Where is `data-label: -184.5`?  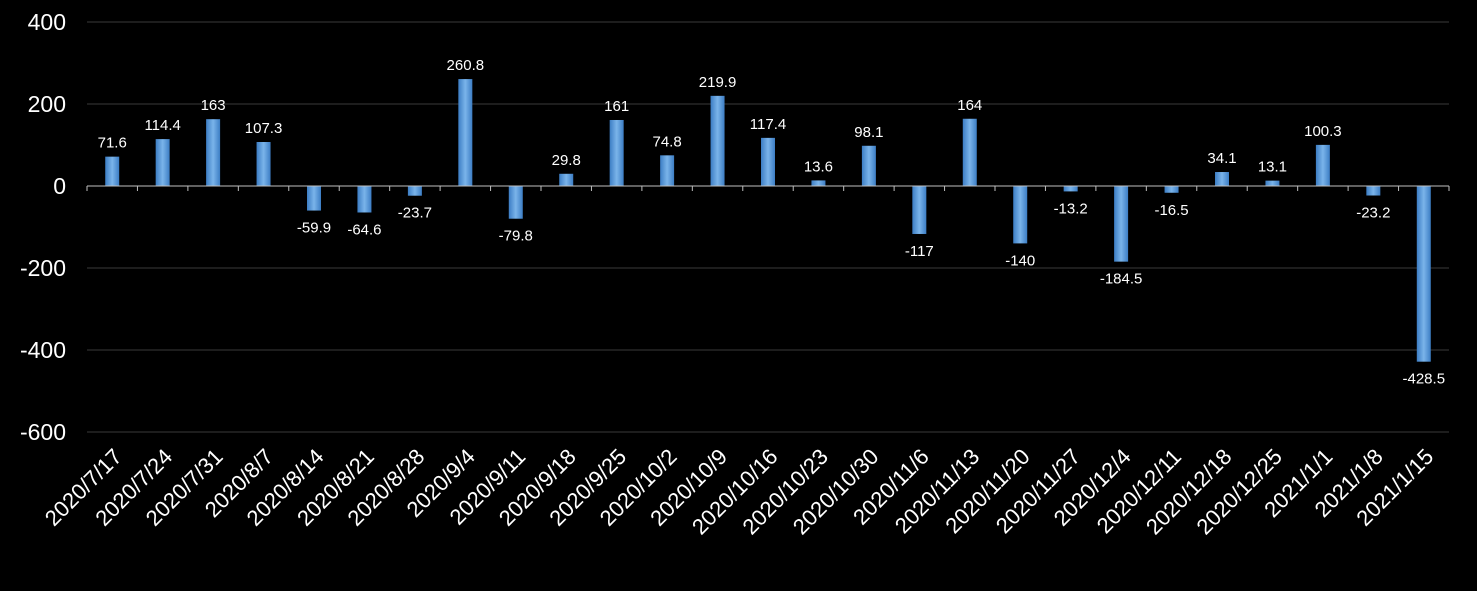 data-label: -184.5 is located at coordinates (1121, 279).